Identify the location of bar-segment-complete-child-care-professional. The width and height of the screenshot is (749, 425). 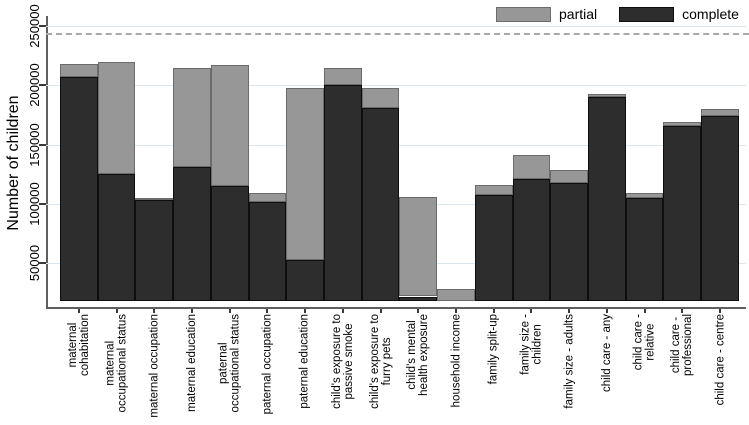
(682, 213).